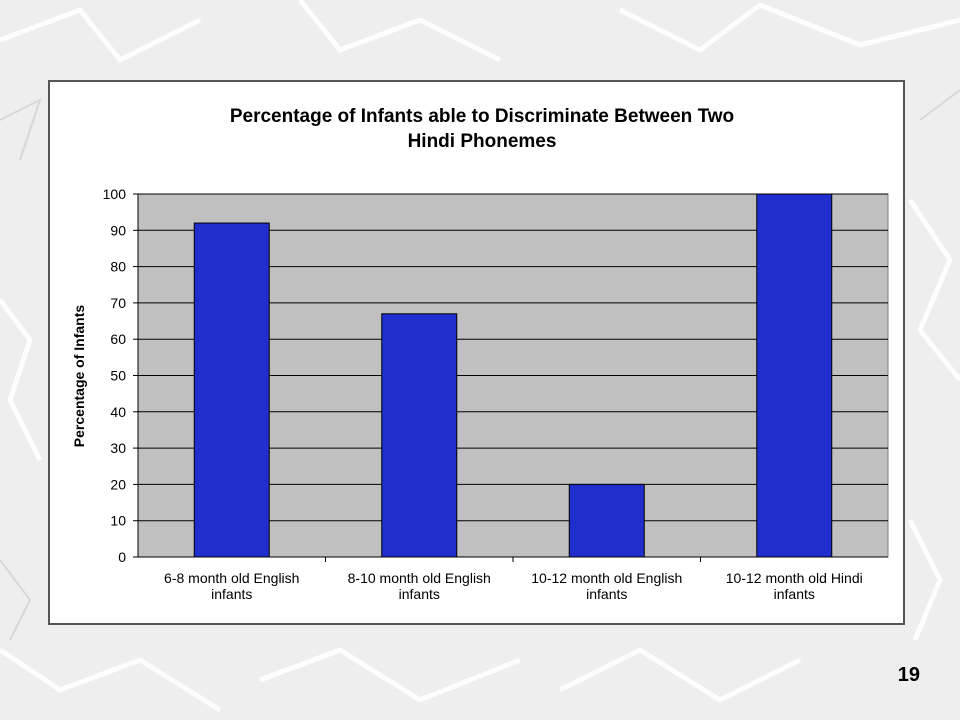  I want to click on x-category-label-1: 6-8 month old English infants, so click(231, 586).